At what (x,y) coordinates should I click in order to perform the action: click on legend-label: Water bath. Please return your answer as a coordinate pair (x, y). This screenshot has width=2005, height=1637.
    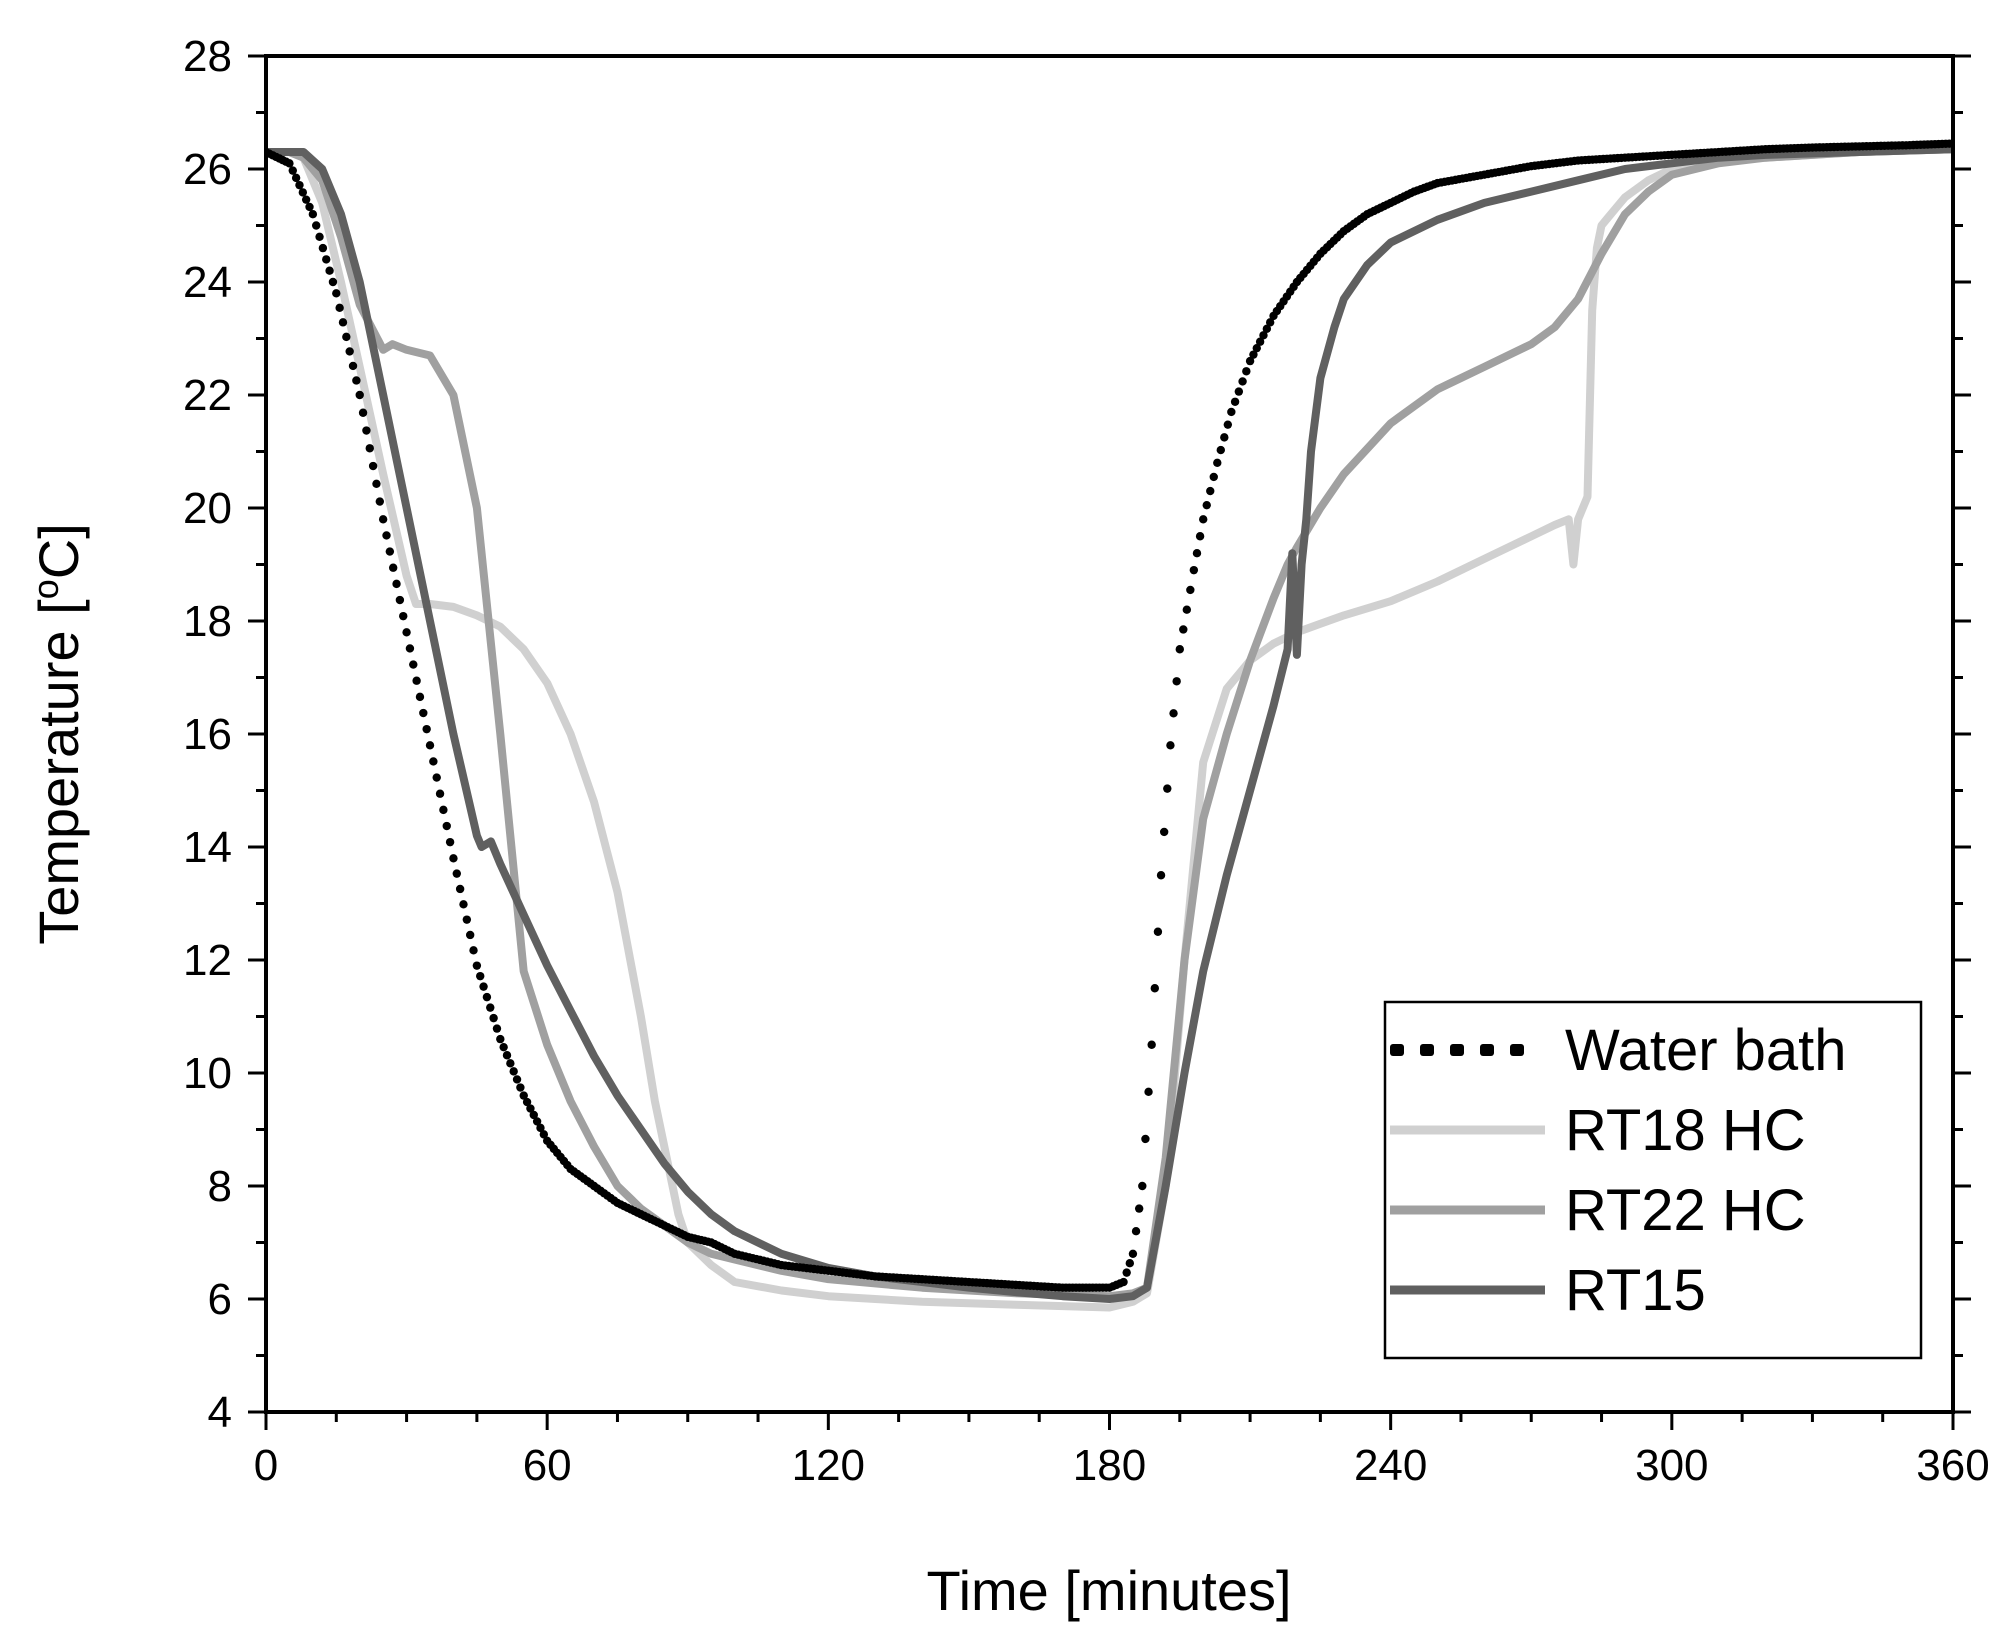
    Looking at the image, I should click on (1706, 1050).